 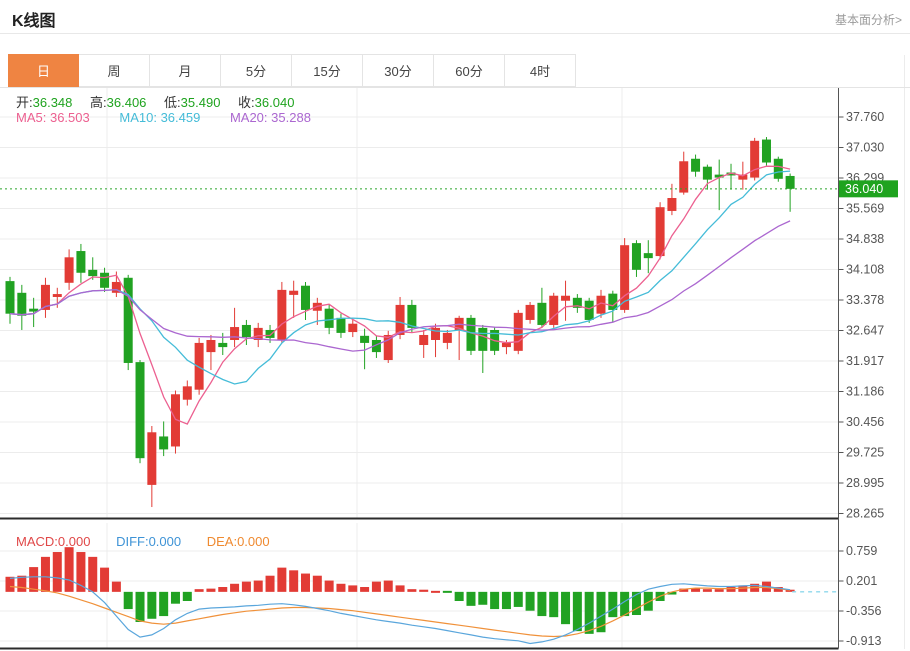 What do you see at coordinates (256, 70) in the screenshot?
I see `tab-5min: 5分` at bounding box center [256, 70].